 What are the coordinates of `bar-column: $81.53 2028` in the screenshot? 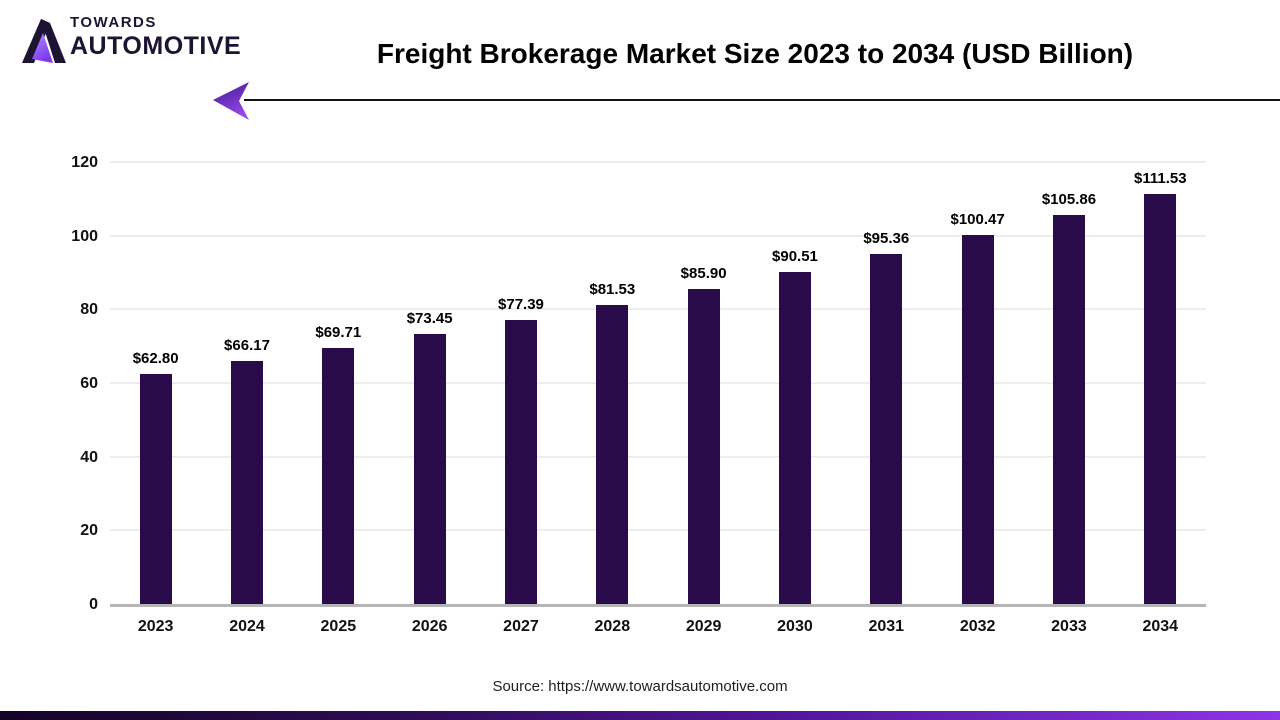 It's located at (612, 399).